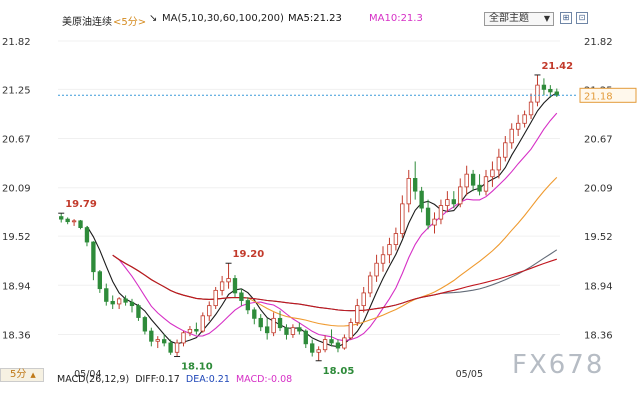 Image resolution: width=640 pixels, height=400 pixels. What do you see at coordinates (566, 18) in the screenshot?
I see `grid-icon: ⊞` at bounding box center [566, 18].